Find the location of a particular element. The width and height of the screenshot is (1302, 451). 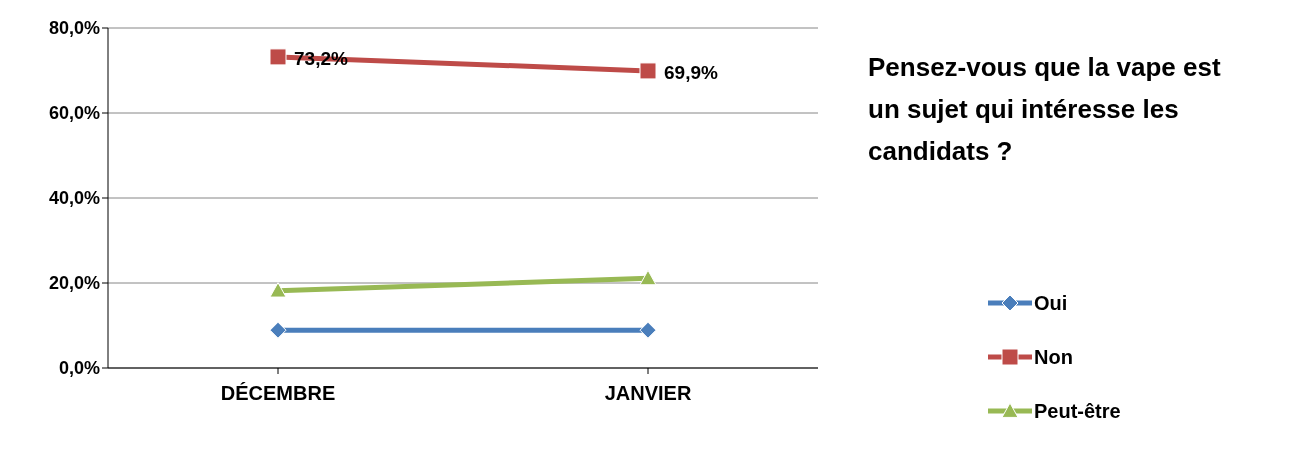

x-tick-label: DÉCEMBRE is located at coordinates (278, 393).